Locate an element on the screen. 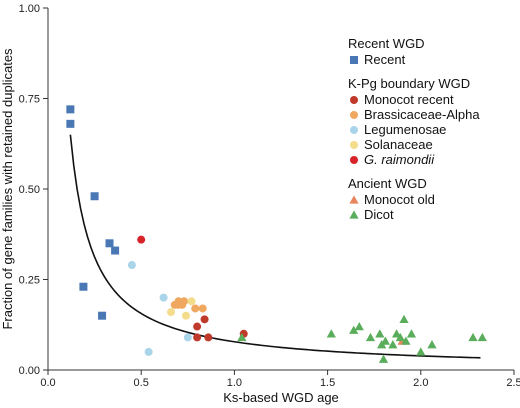 Image resolution: width=520 pixels, height=408 pixels. legend-marker-g-raimondii is located at coordinates (354, 160).